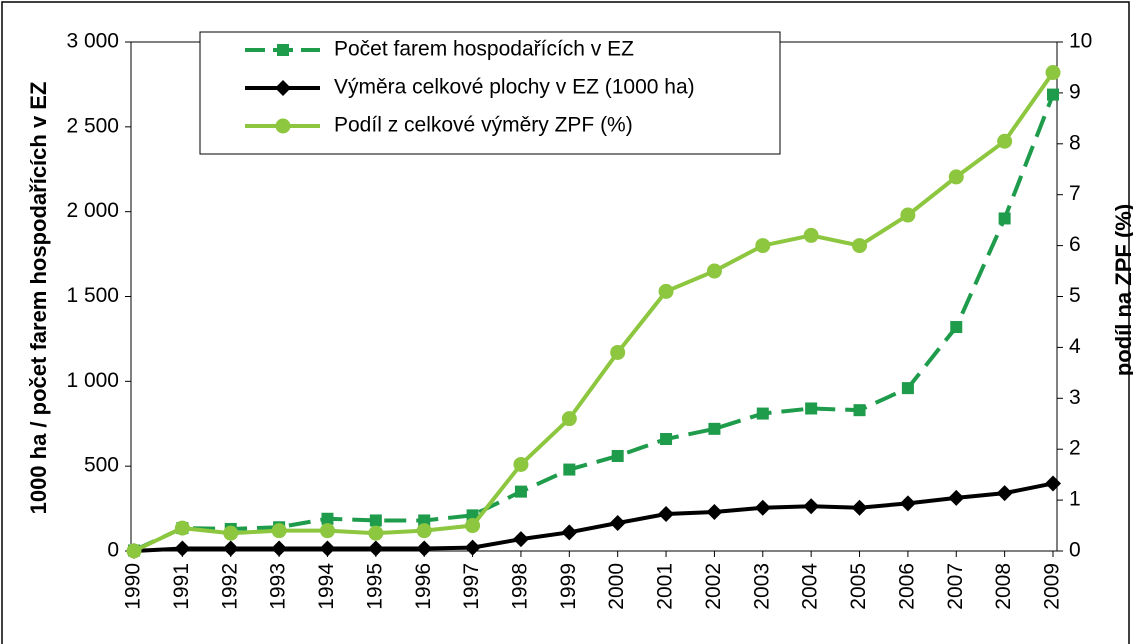  Describe the element at coordinates (471, 586) in the screenshot. I see `x-tick-label: 1997` at that location.